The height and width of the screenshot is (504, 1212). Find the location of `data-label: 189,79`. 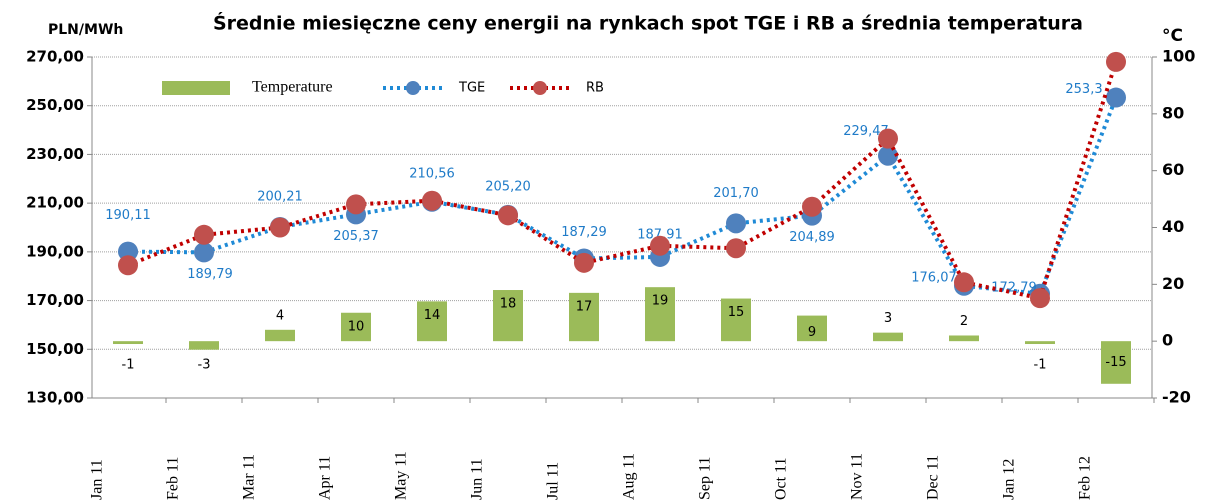

data-label: 189,79 is located at coordinates (210, 274).